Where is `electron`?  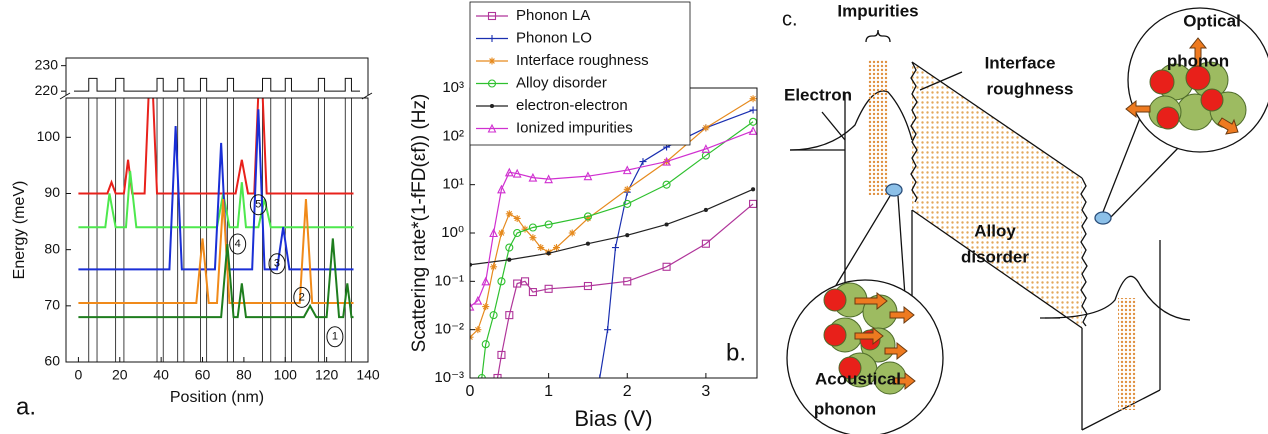
electron is located at coordinates (1103, 218).